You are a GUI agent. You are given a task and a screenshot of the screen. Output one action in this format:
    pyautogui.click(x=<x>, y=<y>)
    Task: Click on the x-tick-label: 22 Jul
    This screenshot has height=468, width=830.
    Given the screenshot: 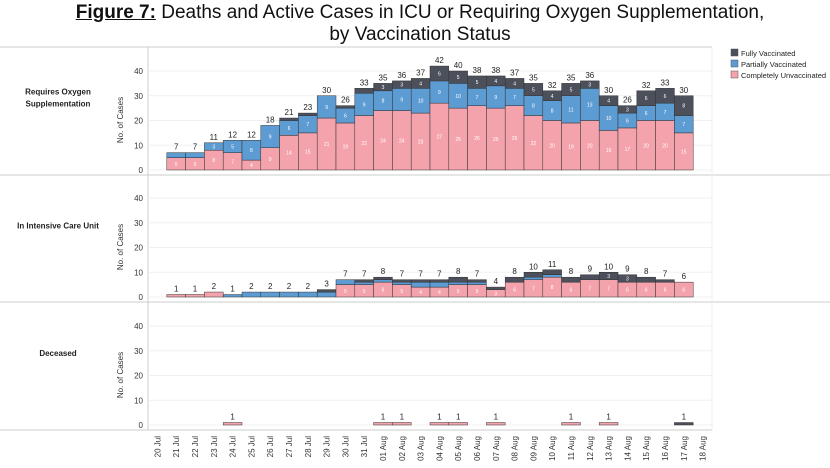 What is the action you would take?
    pyautogui.click(x=195, y=447)
    